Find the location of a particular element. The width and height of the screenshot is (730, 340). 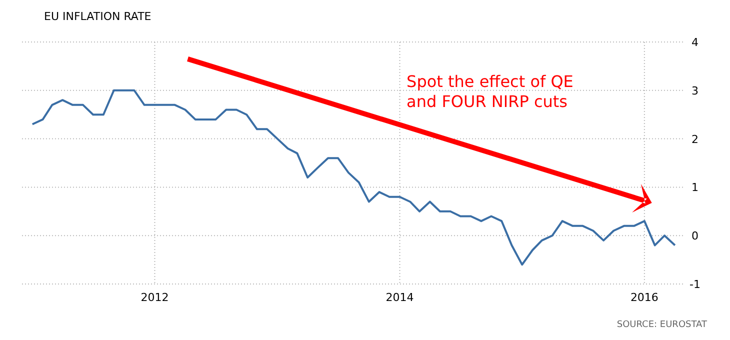

x-tick-label: 2016 is located at coordinates (644, 297).